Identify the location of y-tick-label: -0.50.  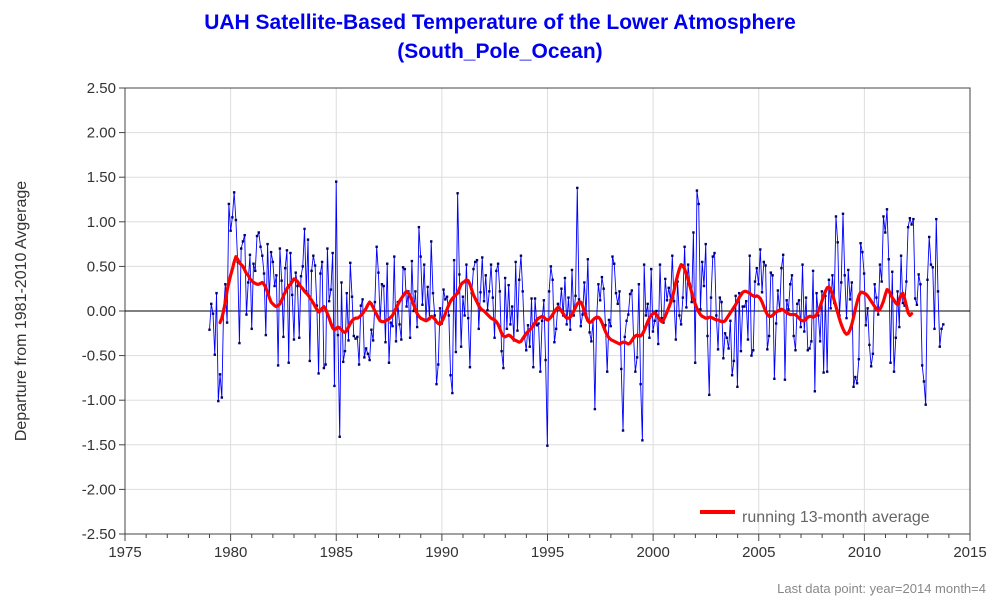
(99, 356).